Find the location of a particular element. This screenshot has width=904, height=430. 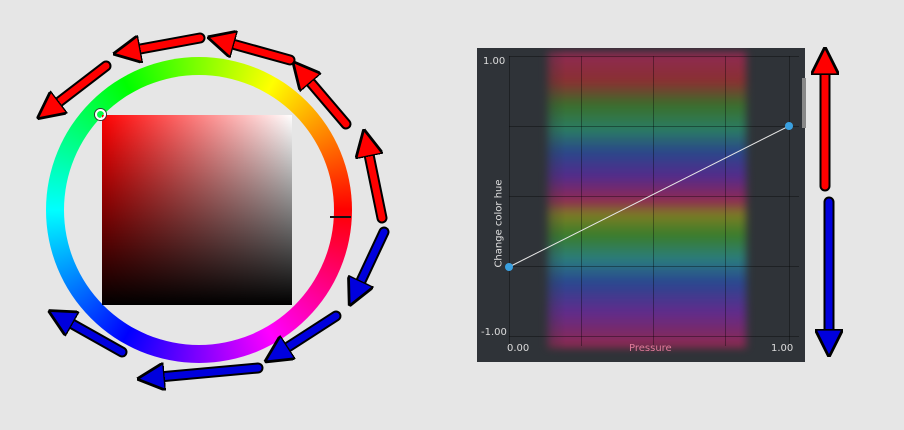

x-max-label: 1.00 is located at coordinates (782, 348).